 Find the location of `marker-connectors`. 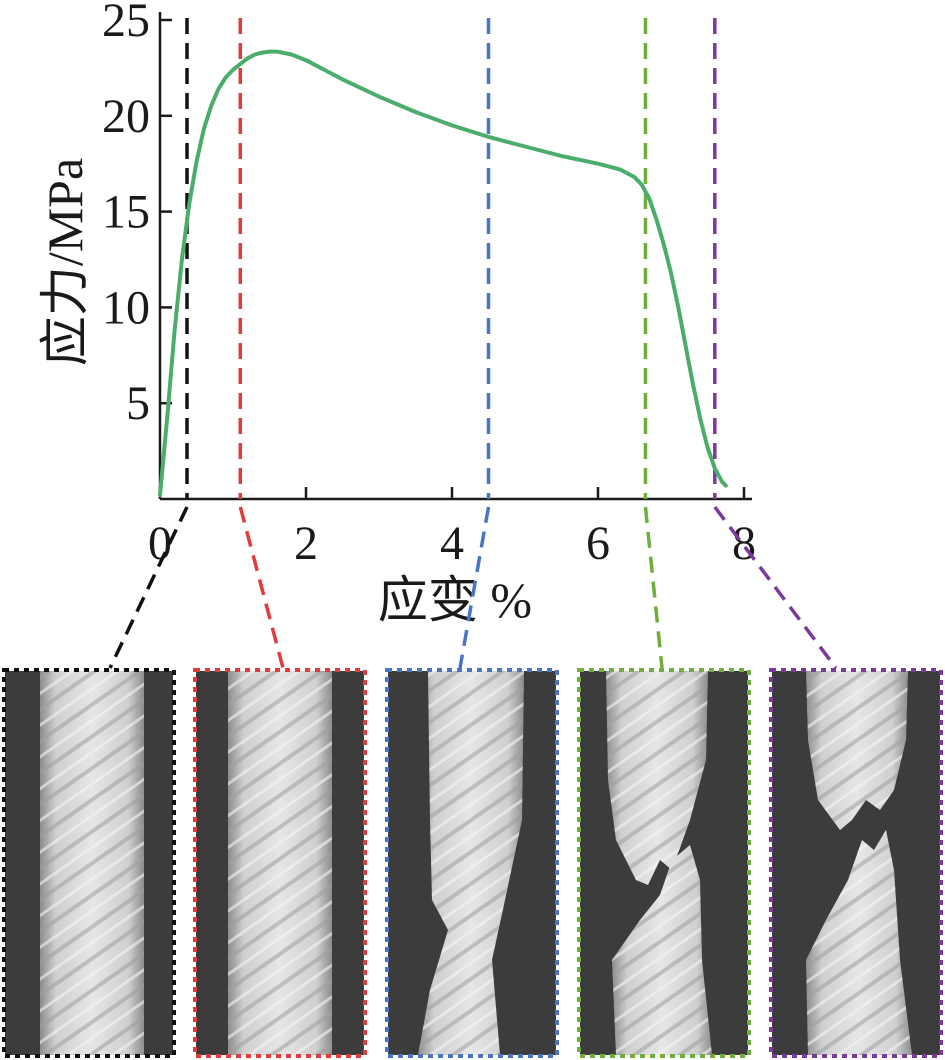

marker-connectors is located at coordinates (473, 587).